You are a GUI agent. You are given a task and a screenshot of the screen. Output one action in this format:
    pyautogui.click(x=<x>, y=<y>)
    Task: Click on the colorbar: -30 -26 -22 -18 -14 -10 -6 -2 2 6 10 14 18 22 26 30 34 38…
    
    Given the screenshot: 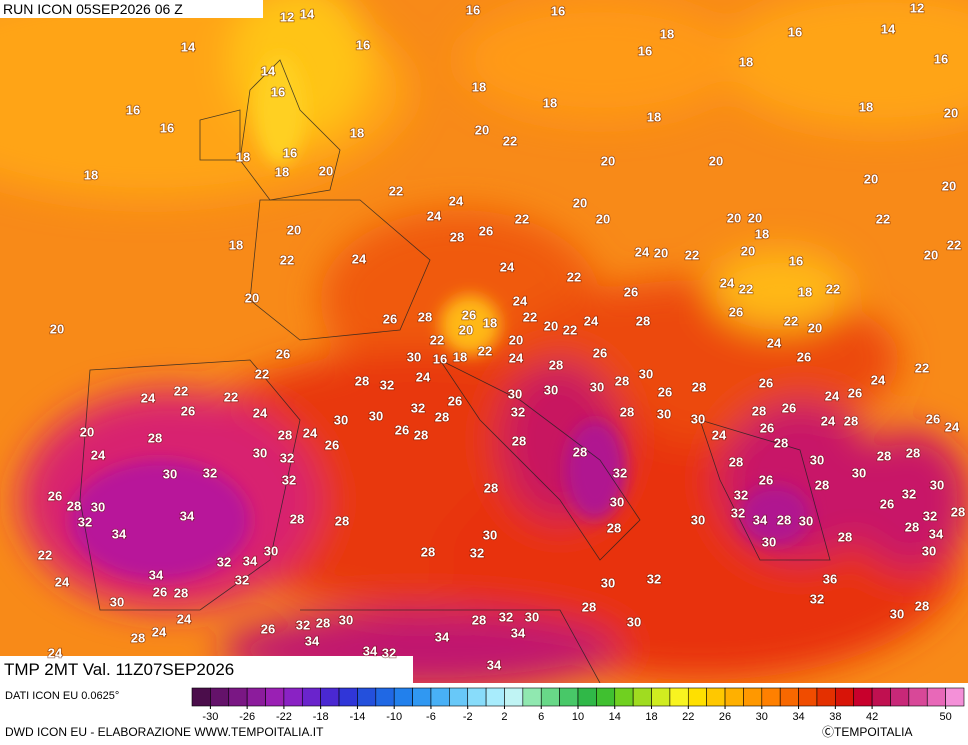 What is the action you would take?
    pyautogui.click(x=578, y=705)
    